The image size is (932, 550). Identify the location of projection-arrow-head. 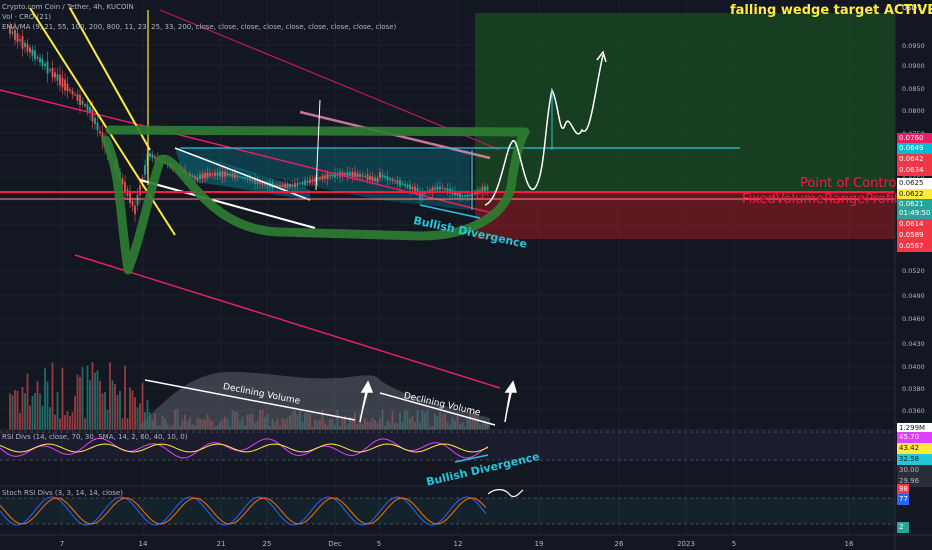
(601, 56).